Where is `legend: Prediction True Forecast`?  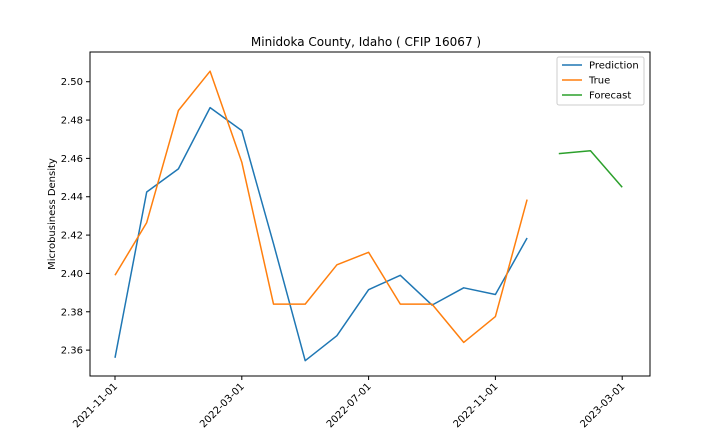 legend: Prediction True Forecast is located at coordinates (600, 81).